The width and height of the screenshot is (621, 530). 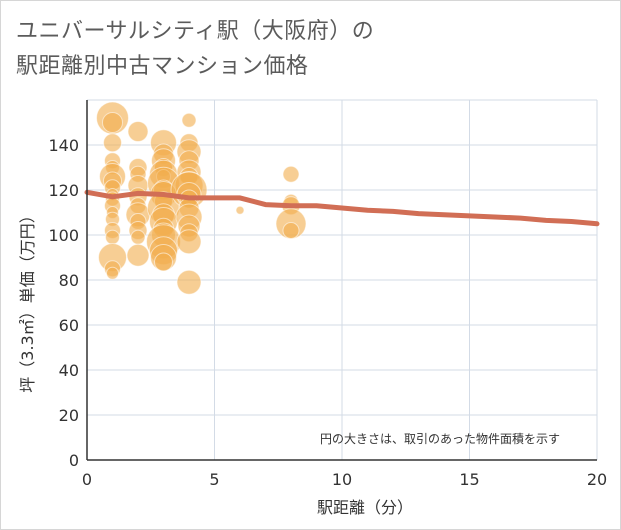 I want to click on x-tick-label: 5, so click(x=214, y=479).